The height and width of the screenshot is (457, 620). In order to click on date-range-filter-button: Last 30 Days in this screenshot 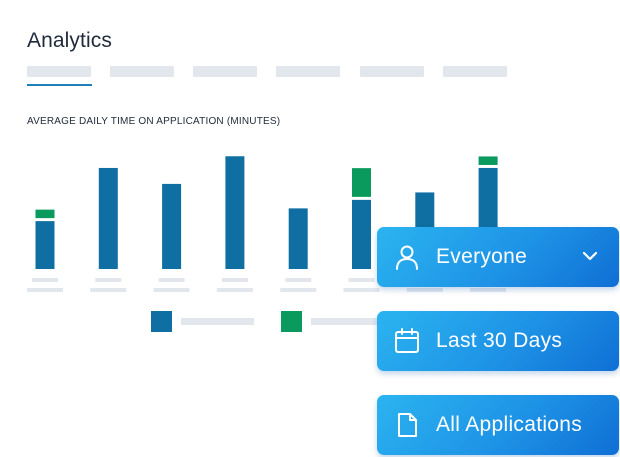, I will do `click(498, 341)`.